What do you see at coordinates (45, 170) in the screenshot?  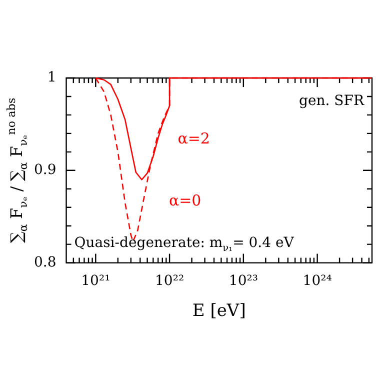 I see `y-tick-label: 0.9` at bounding box center [45, 170].